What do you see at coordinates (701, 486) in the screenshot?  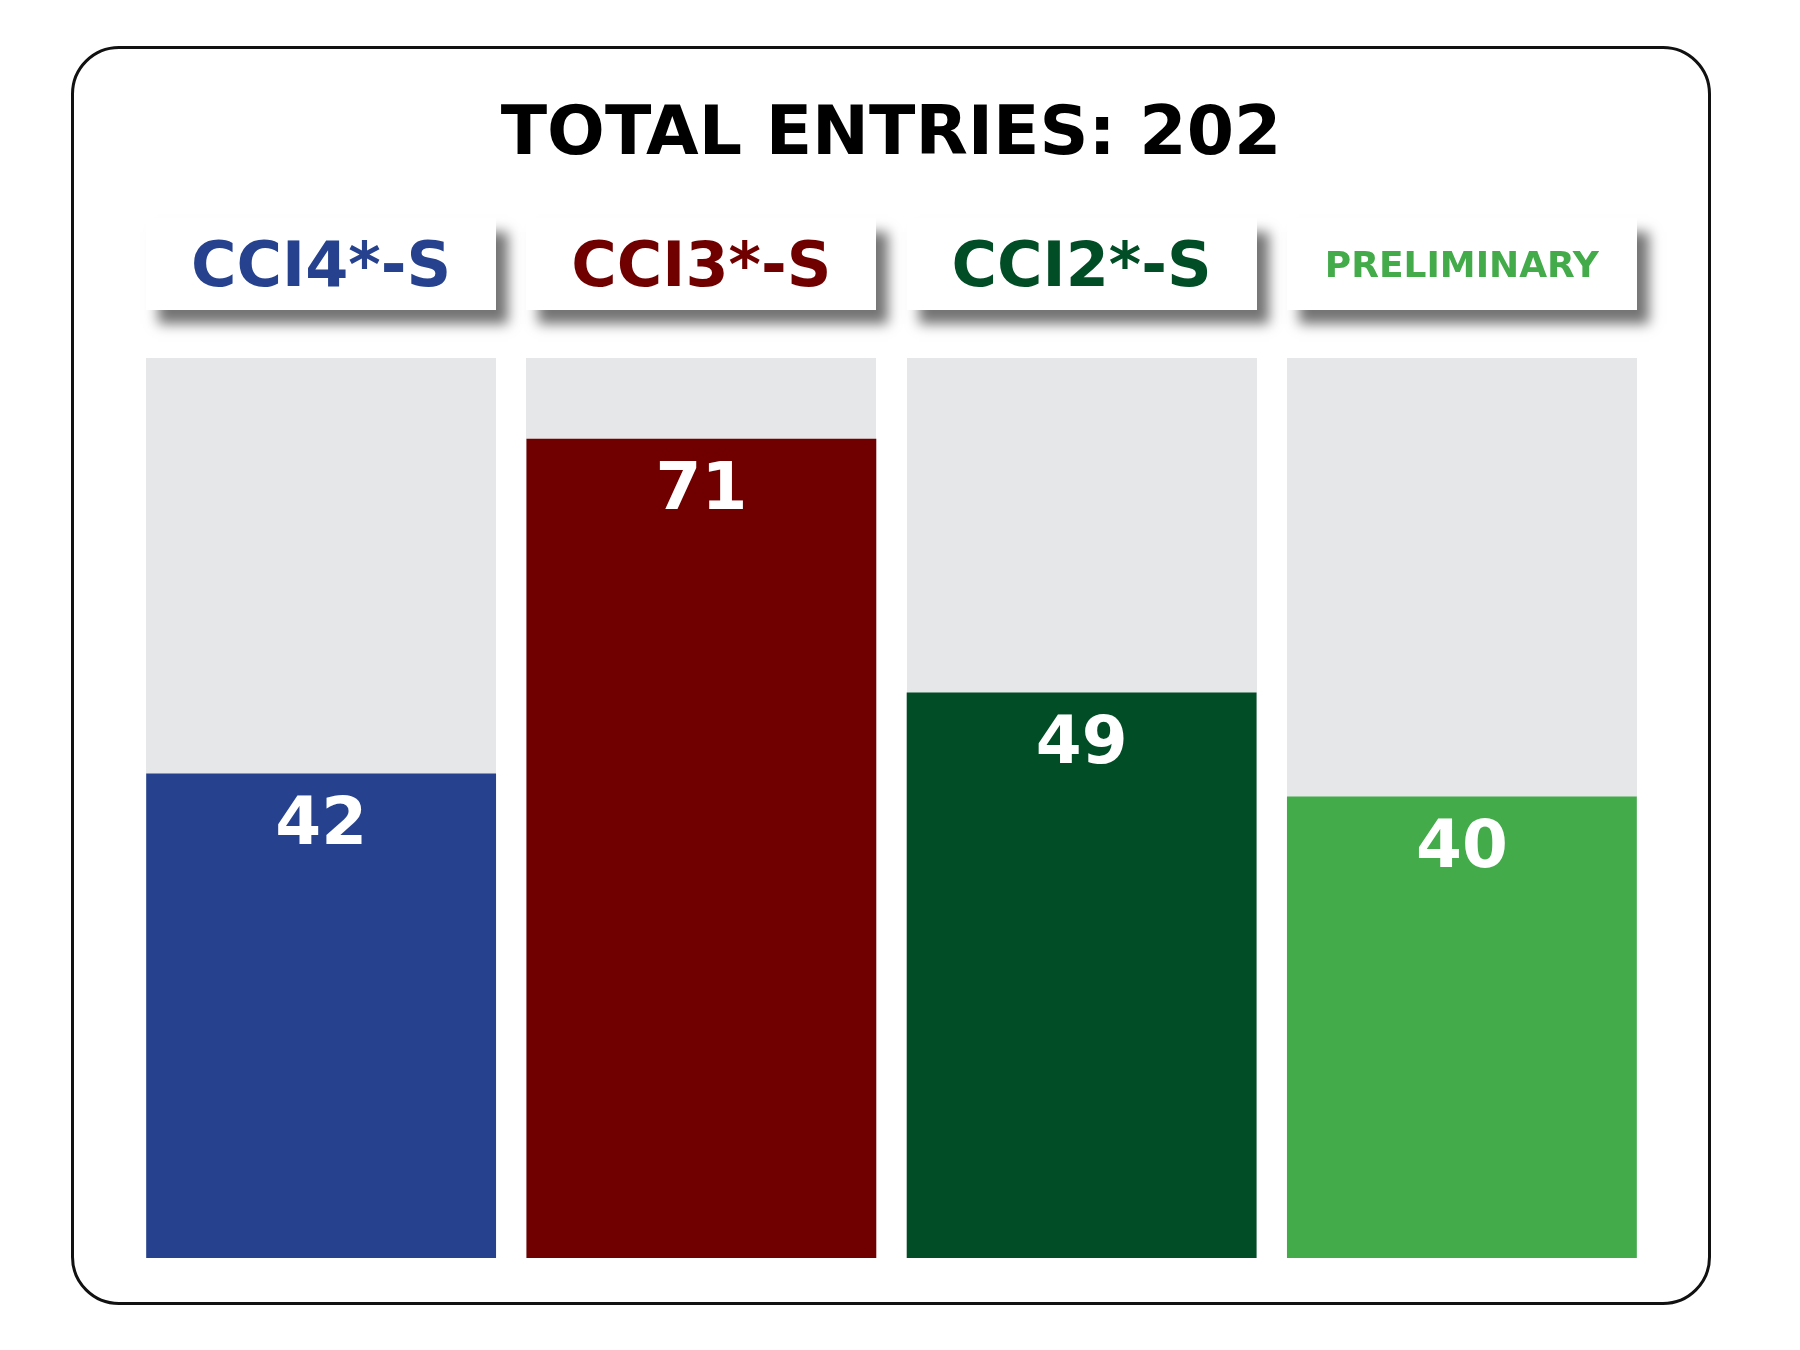 I see `data-label: 71` at bounding box center [701, 486].